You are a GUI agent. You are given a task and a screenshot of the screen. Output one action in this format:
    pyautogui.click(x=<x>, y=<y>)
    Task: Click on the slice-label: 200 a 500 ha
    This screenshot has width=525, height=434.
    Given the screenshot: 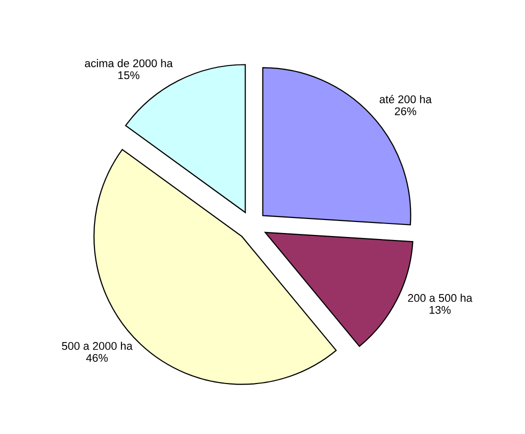 What is the action you would take?
    pyautogui.click(x=440, y=298)
    